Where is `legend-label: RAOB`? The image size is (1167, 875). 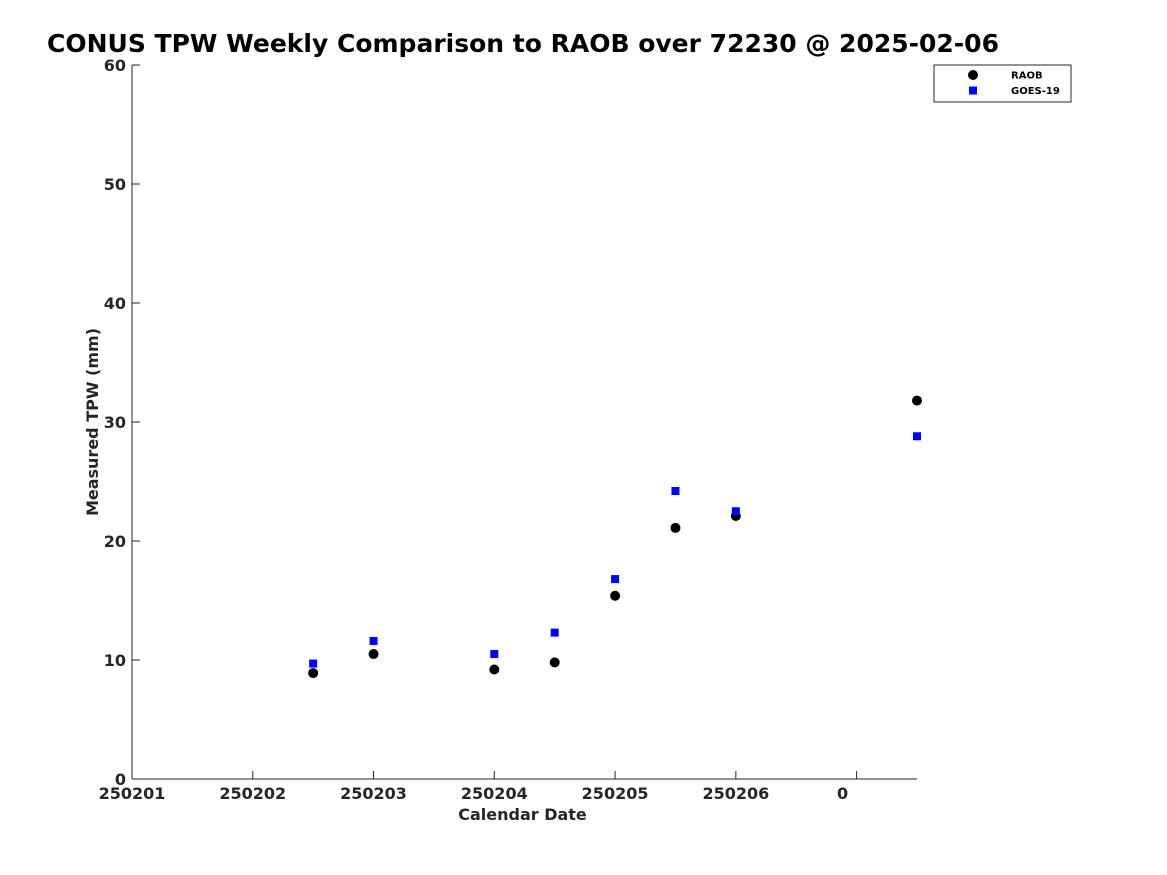 legend-label: RAOB is located at coordinates (1027, 76).